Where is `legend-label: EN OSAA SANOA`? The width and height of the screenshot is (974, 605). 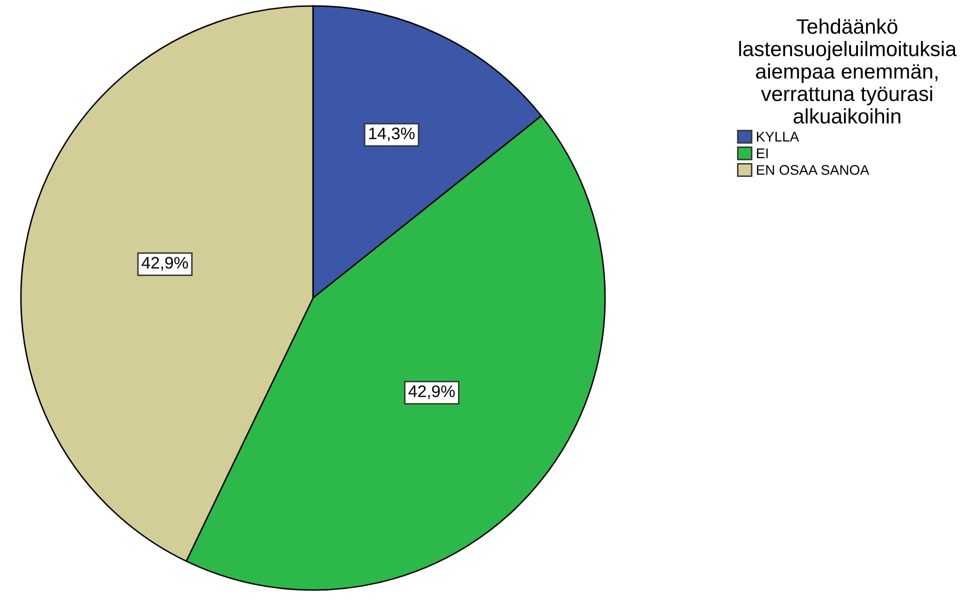
legend-label: EN OSAA SANOA is located at coordinates (813, 170).